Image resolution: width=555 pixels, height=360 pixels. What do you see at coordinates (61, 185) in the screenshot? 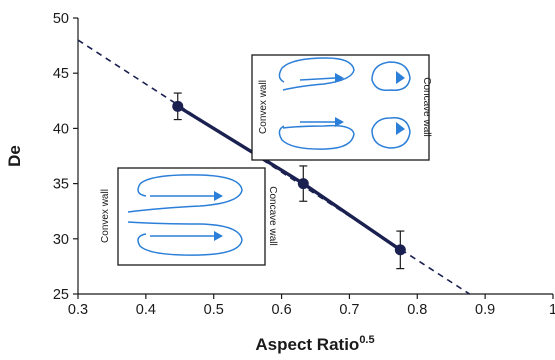
I see `y-tick-label: 35` at bounding box center [61, 185].